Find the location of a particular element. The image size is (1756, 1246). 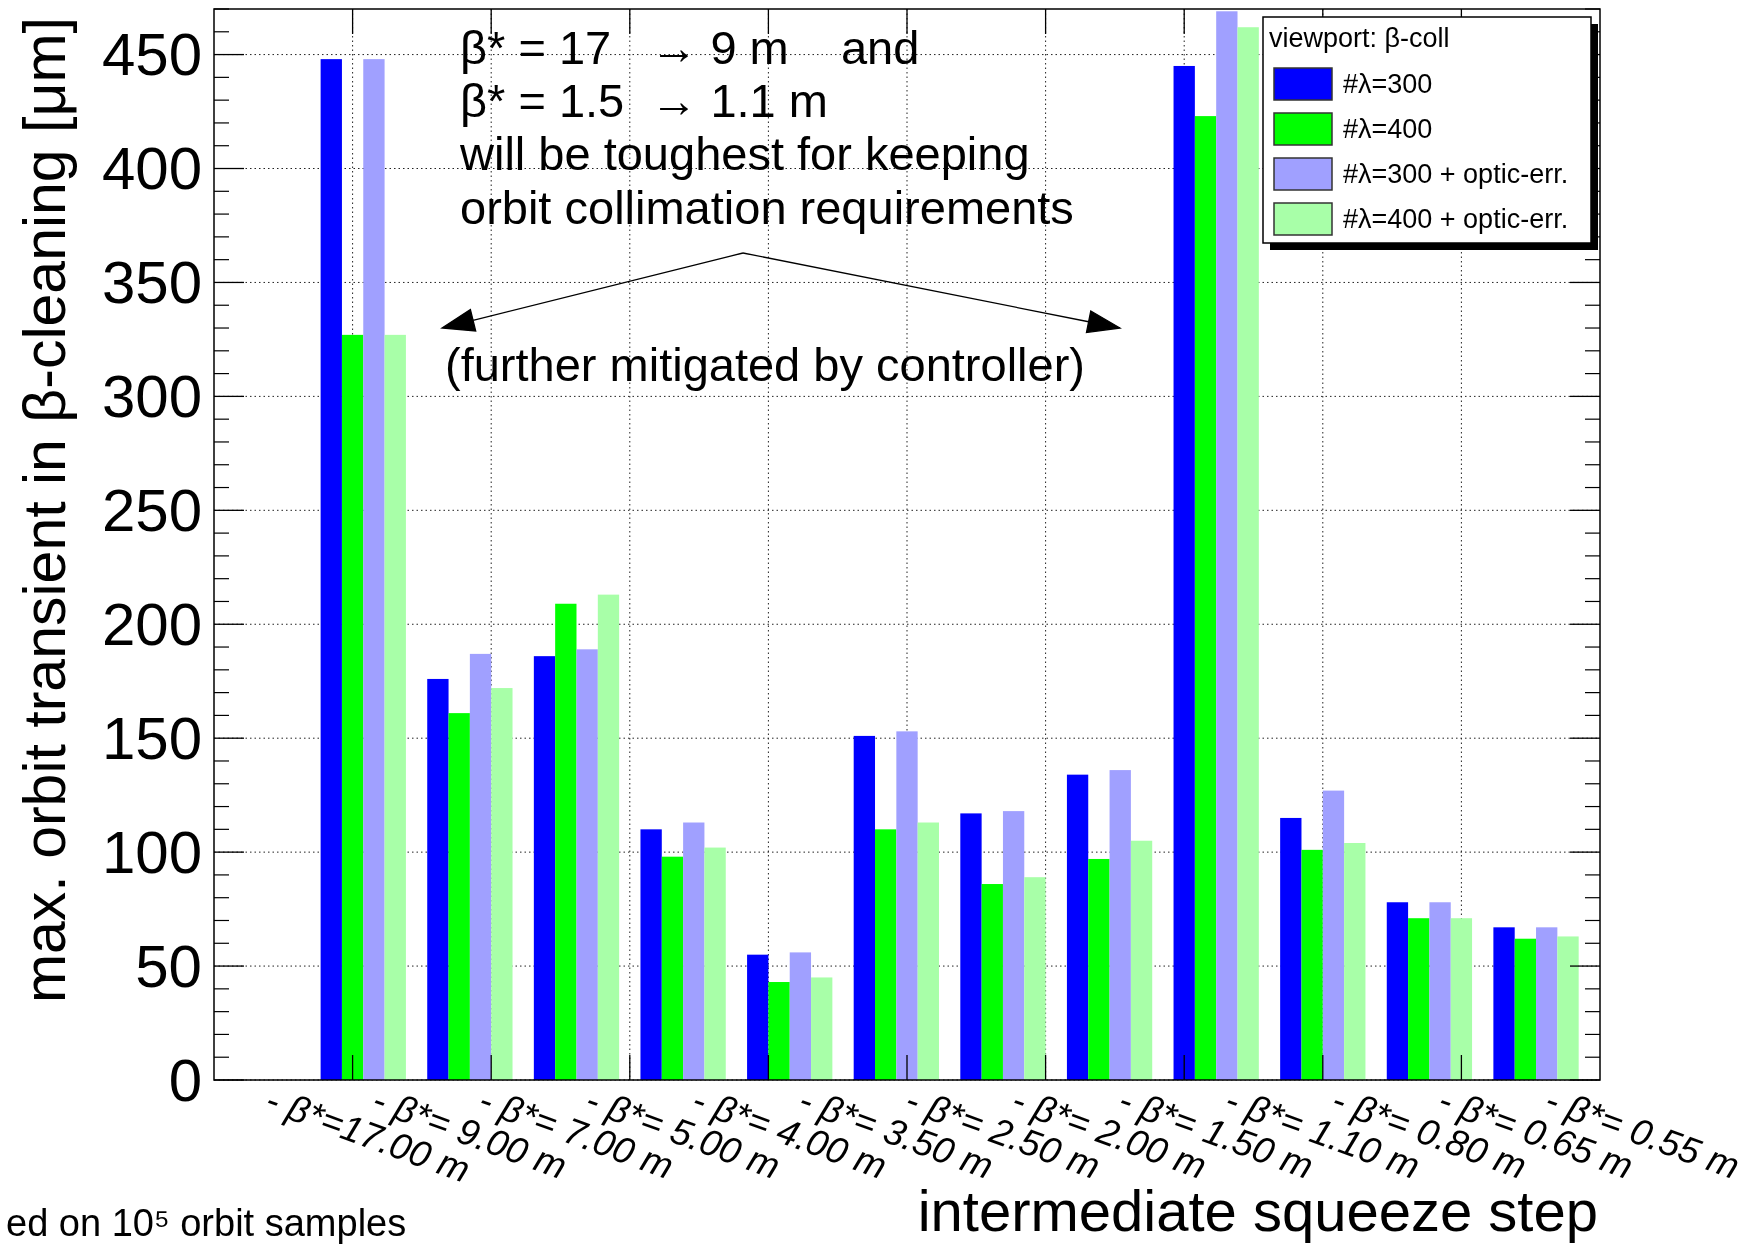

annotation: will be toughest for keeping is located at coordinates (744, 153).